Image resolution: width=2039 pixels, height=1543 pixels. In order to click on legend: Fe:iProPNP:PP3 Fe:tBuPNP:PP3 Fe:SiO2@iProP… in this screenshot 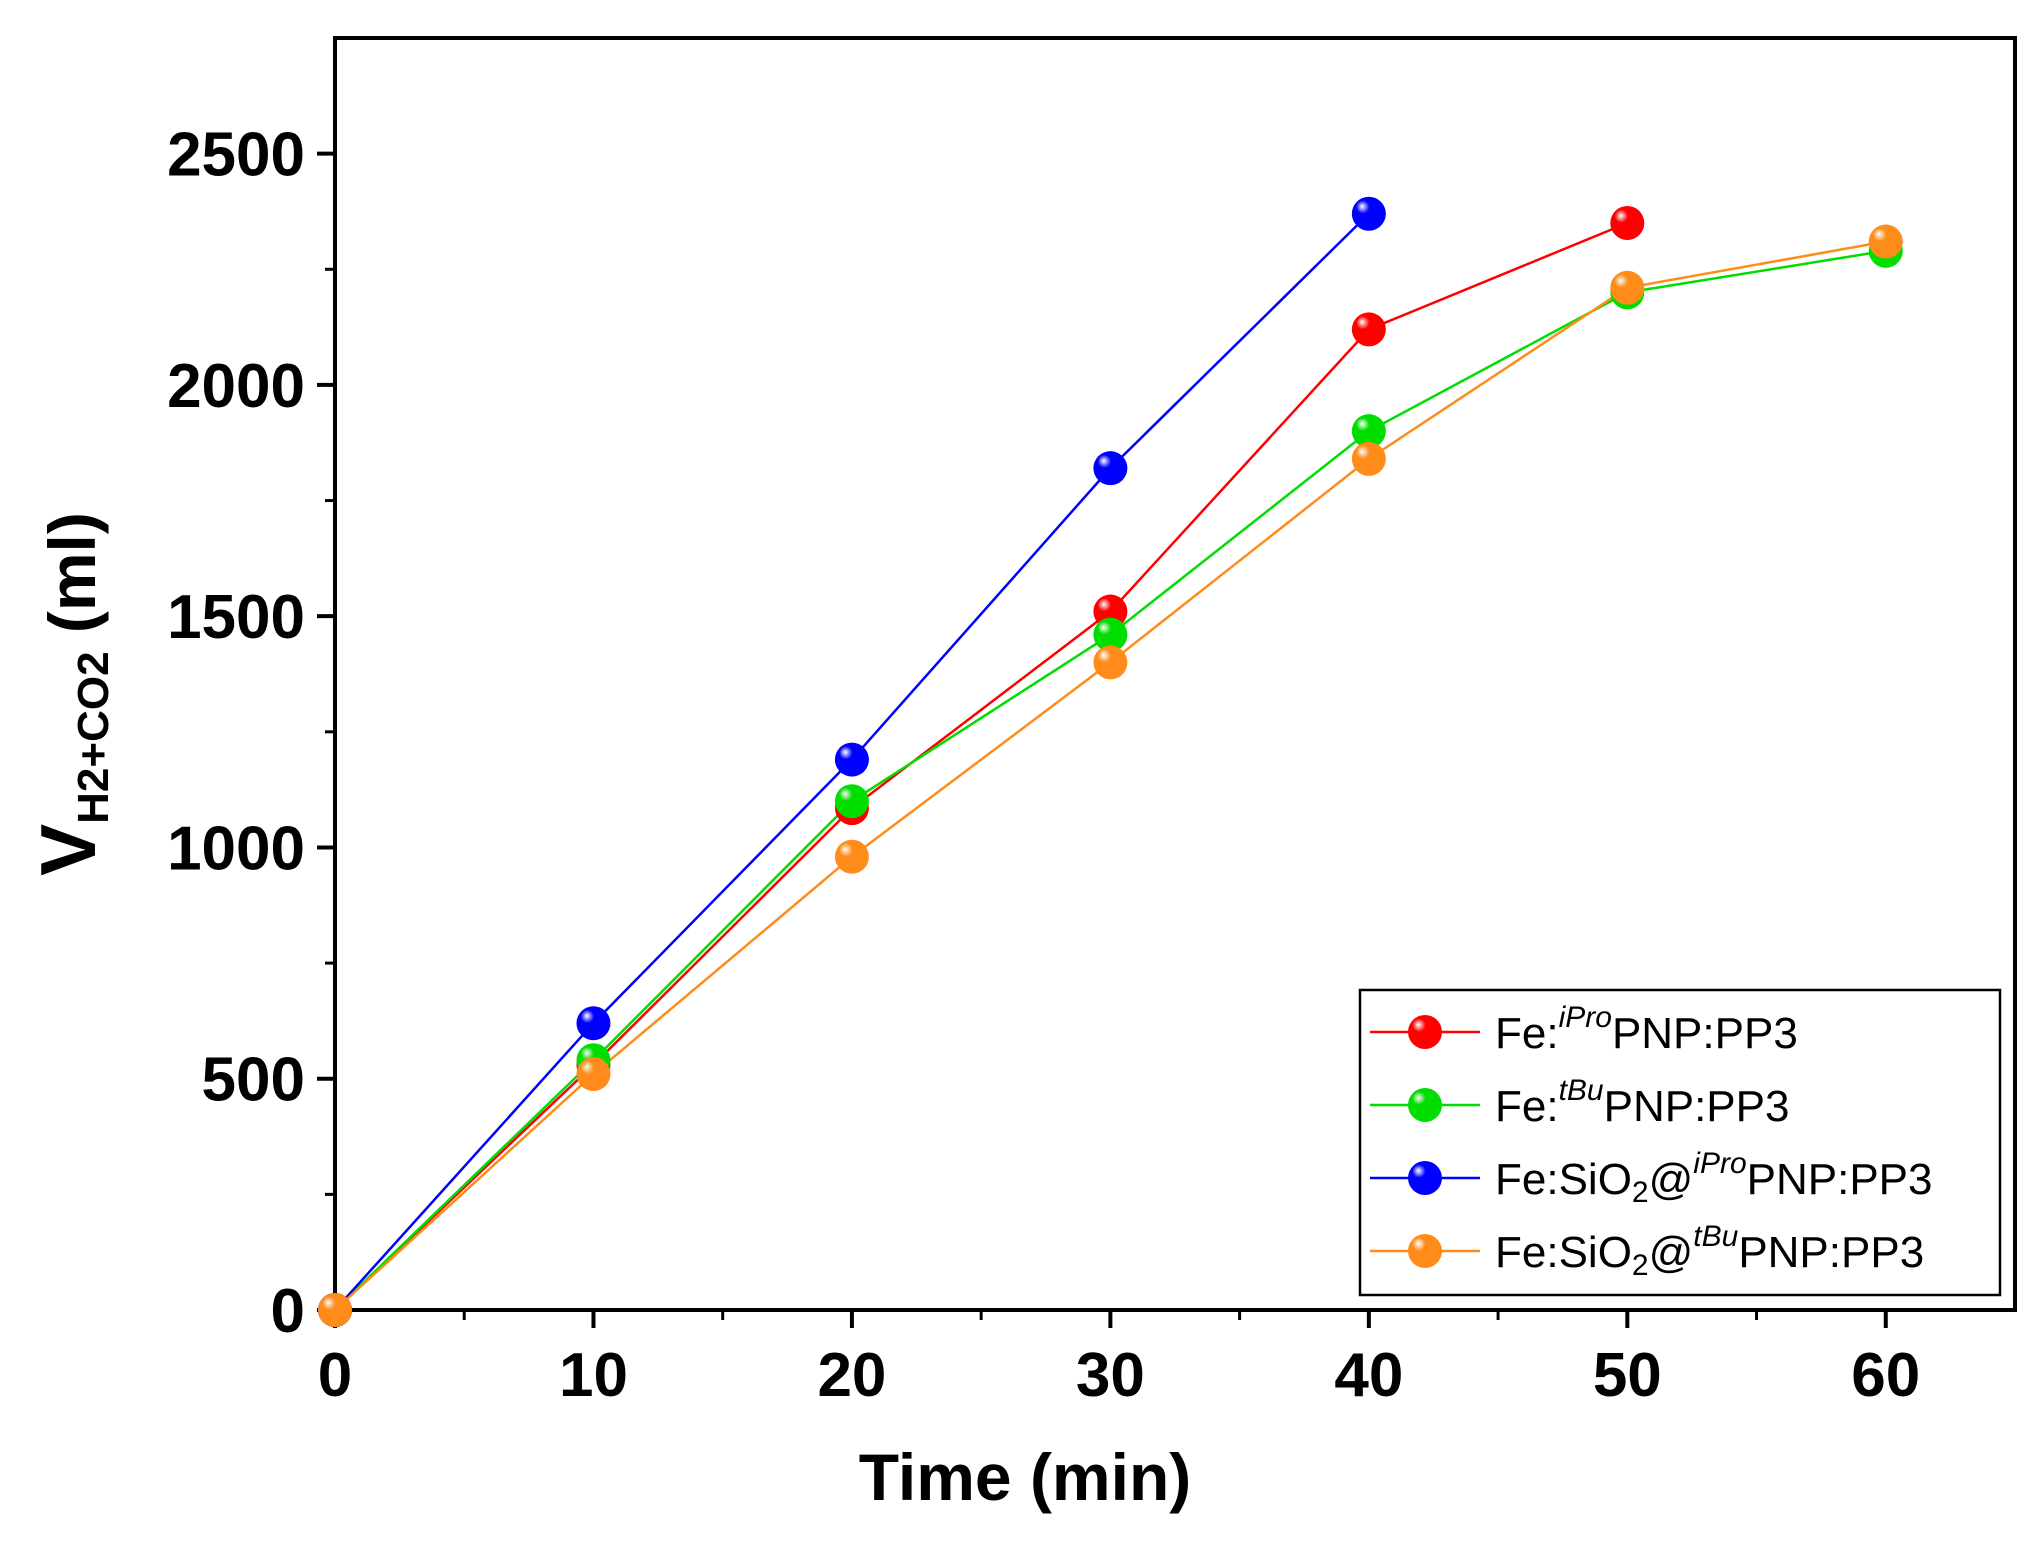, I will do `click(1680, 1142)`.